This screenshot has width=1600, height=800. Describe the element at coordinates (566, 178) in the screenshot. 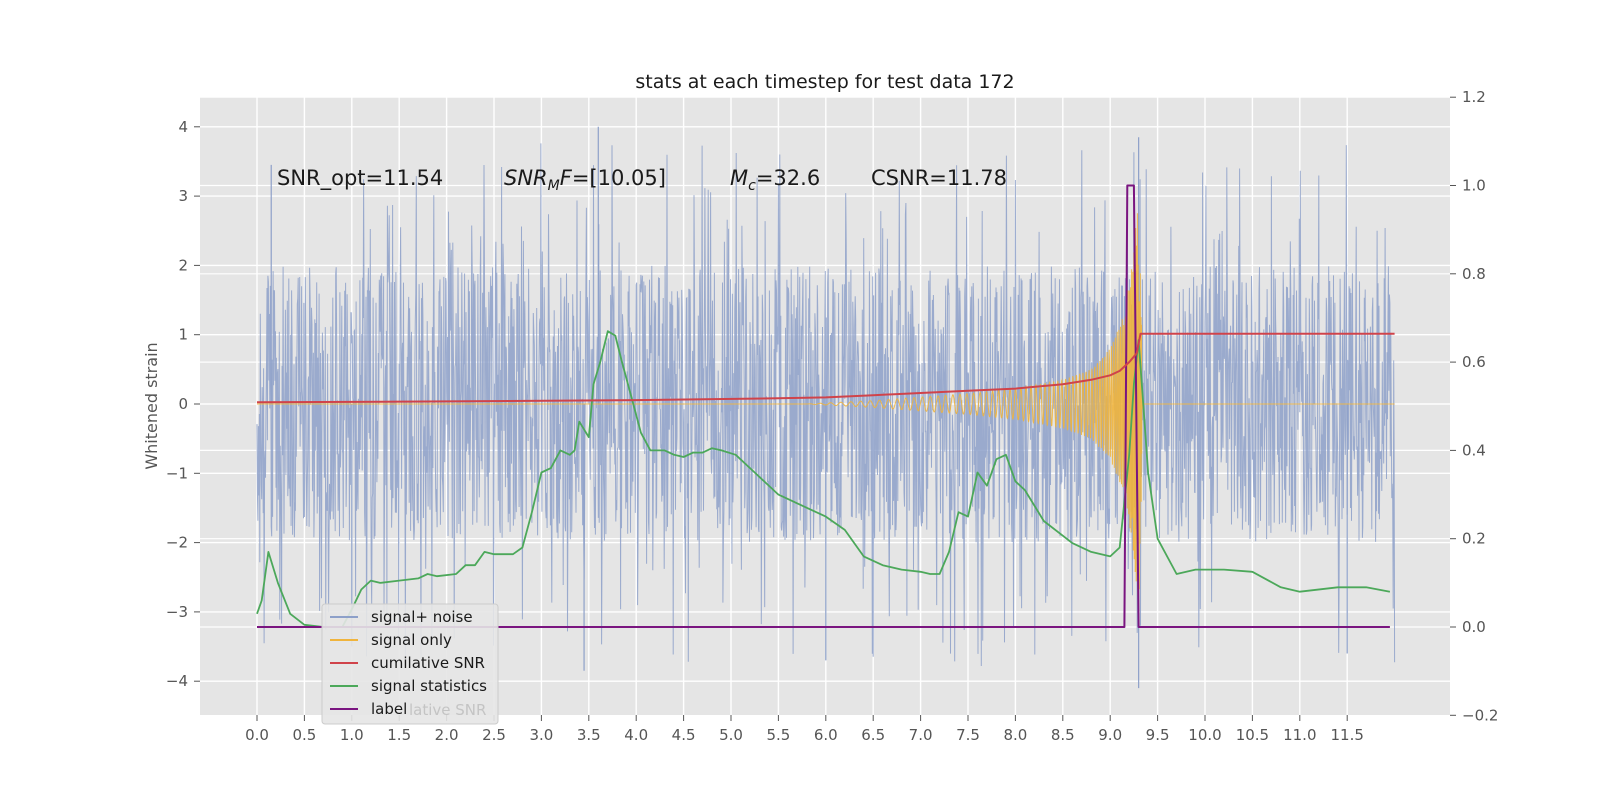

I see `annotation-snr-mf-f: F` at that location.